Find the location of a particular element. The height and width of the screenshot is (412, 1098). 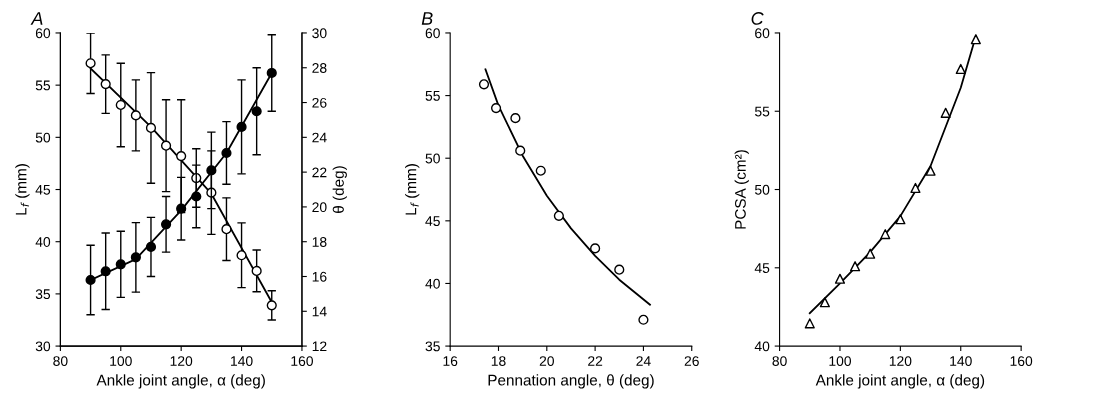

y2-tick-label: 26 is located at coordinates (319, 102).